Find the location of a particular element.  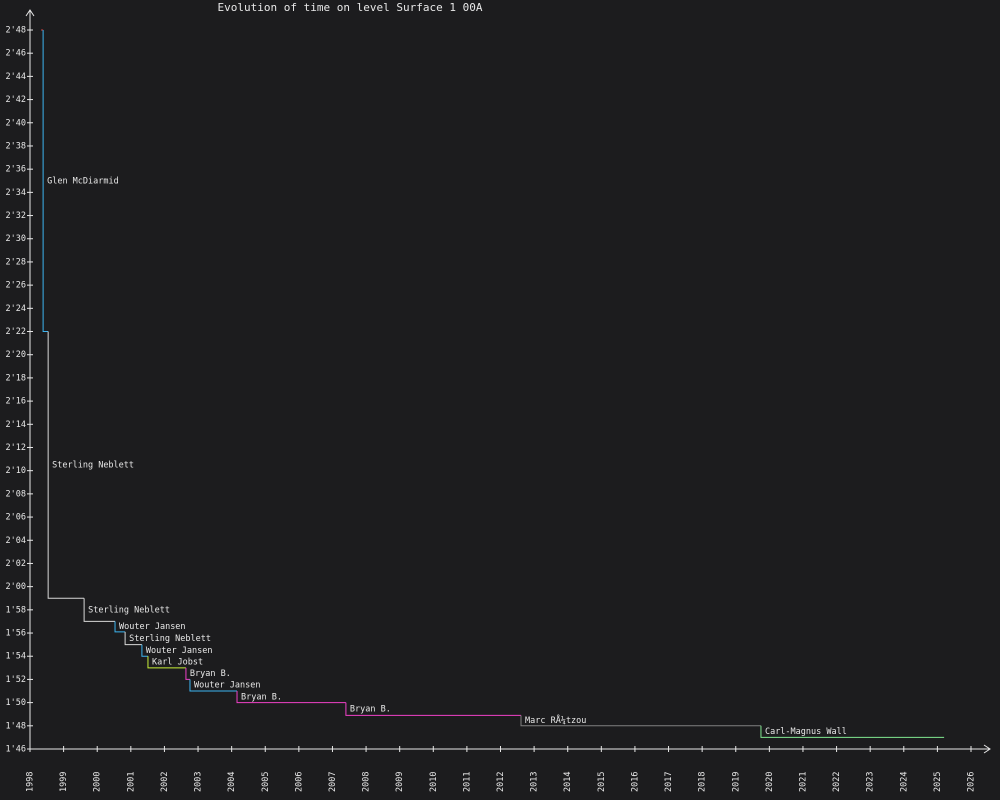

x-tick-label: 1998 is located at coordinates (31, 782).